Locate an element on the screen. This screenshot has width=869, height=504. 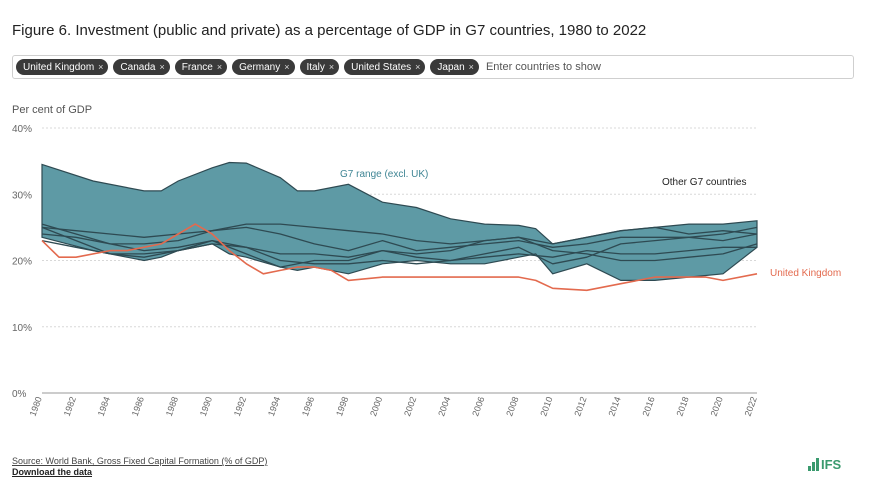
country-chip: Italy × is located at coordinates (319, 67).